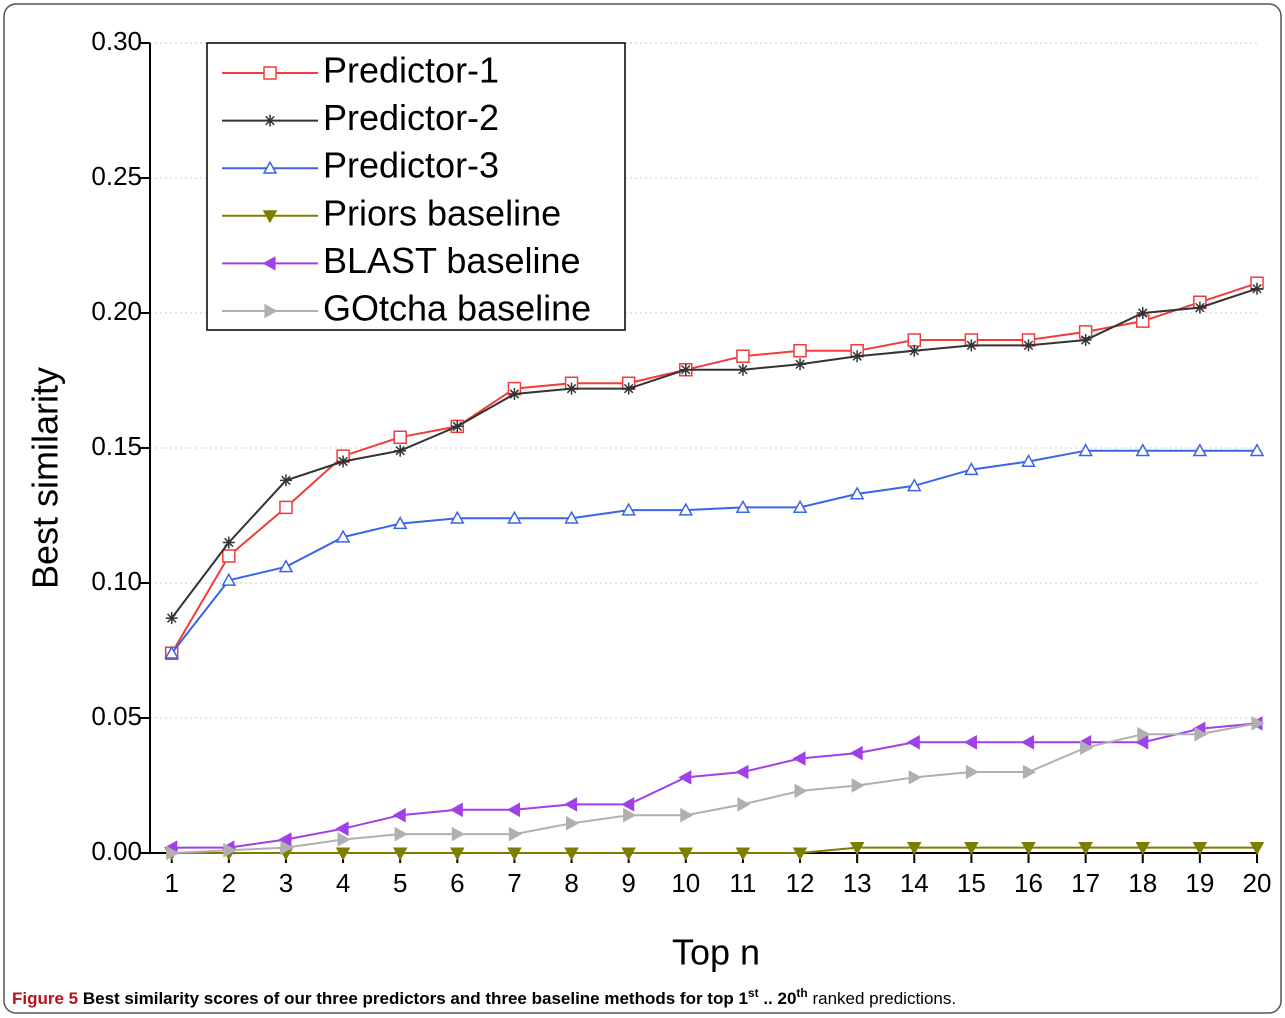  What do you see at coordinates (742, 883) in the screenshot?
I see `x-tick-label: 11` at bounding box center [742, 883].